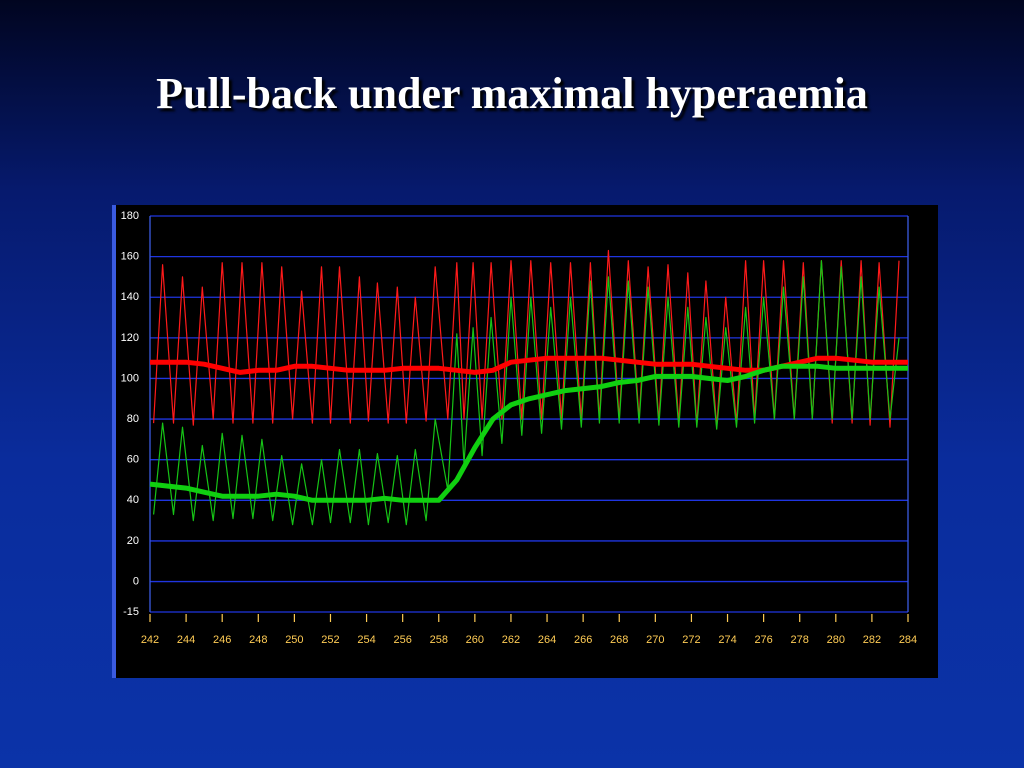 The height and width of the screenshot is (768, 1024). Describe the element at coordinates (727, 640) in the screenshot. I see `x-tick-label: 274` at that location.